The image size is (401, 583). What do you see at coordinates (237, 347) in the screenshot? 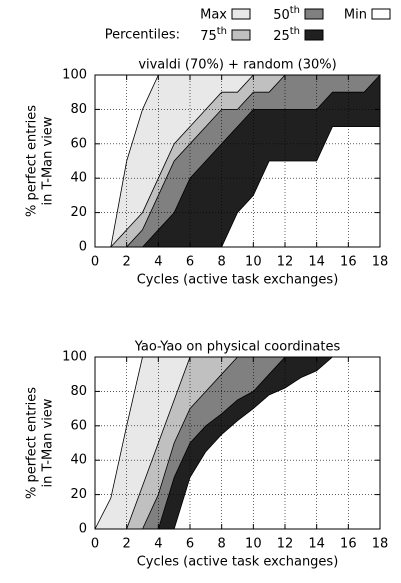
I see `chart-title: Yao-Yao on physical coordinates` at bounding box center [237, 347].